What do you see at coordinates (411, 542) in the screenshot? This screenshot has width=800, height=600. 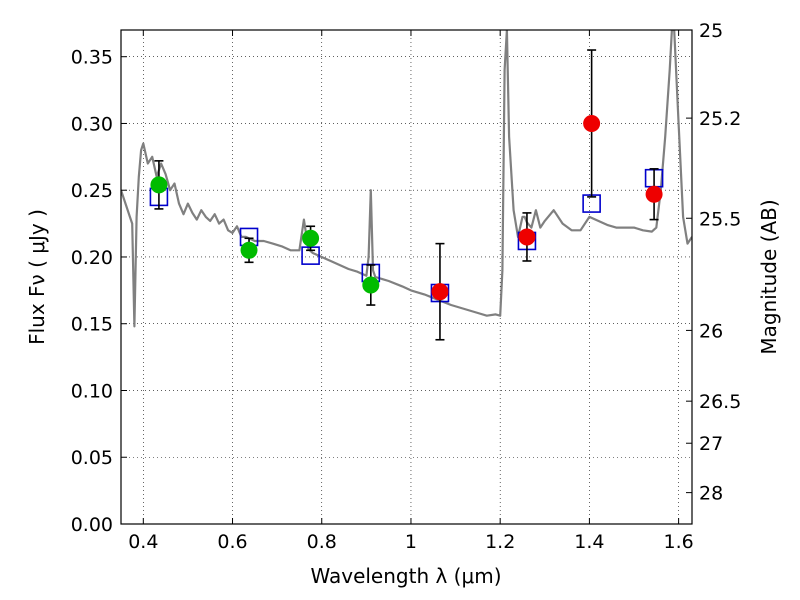 I see `x-tick-label: 1` at bounding box center [411, 542].